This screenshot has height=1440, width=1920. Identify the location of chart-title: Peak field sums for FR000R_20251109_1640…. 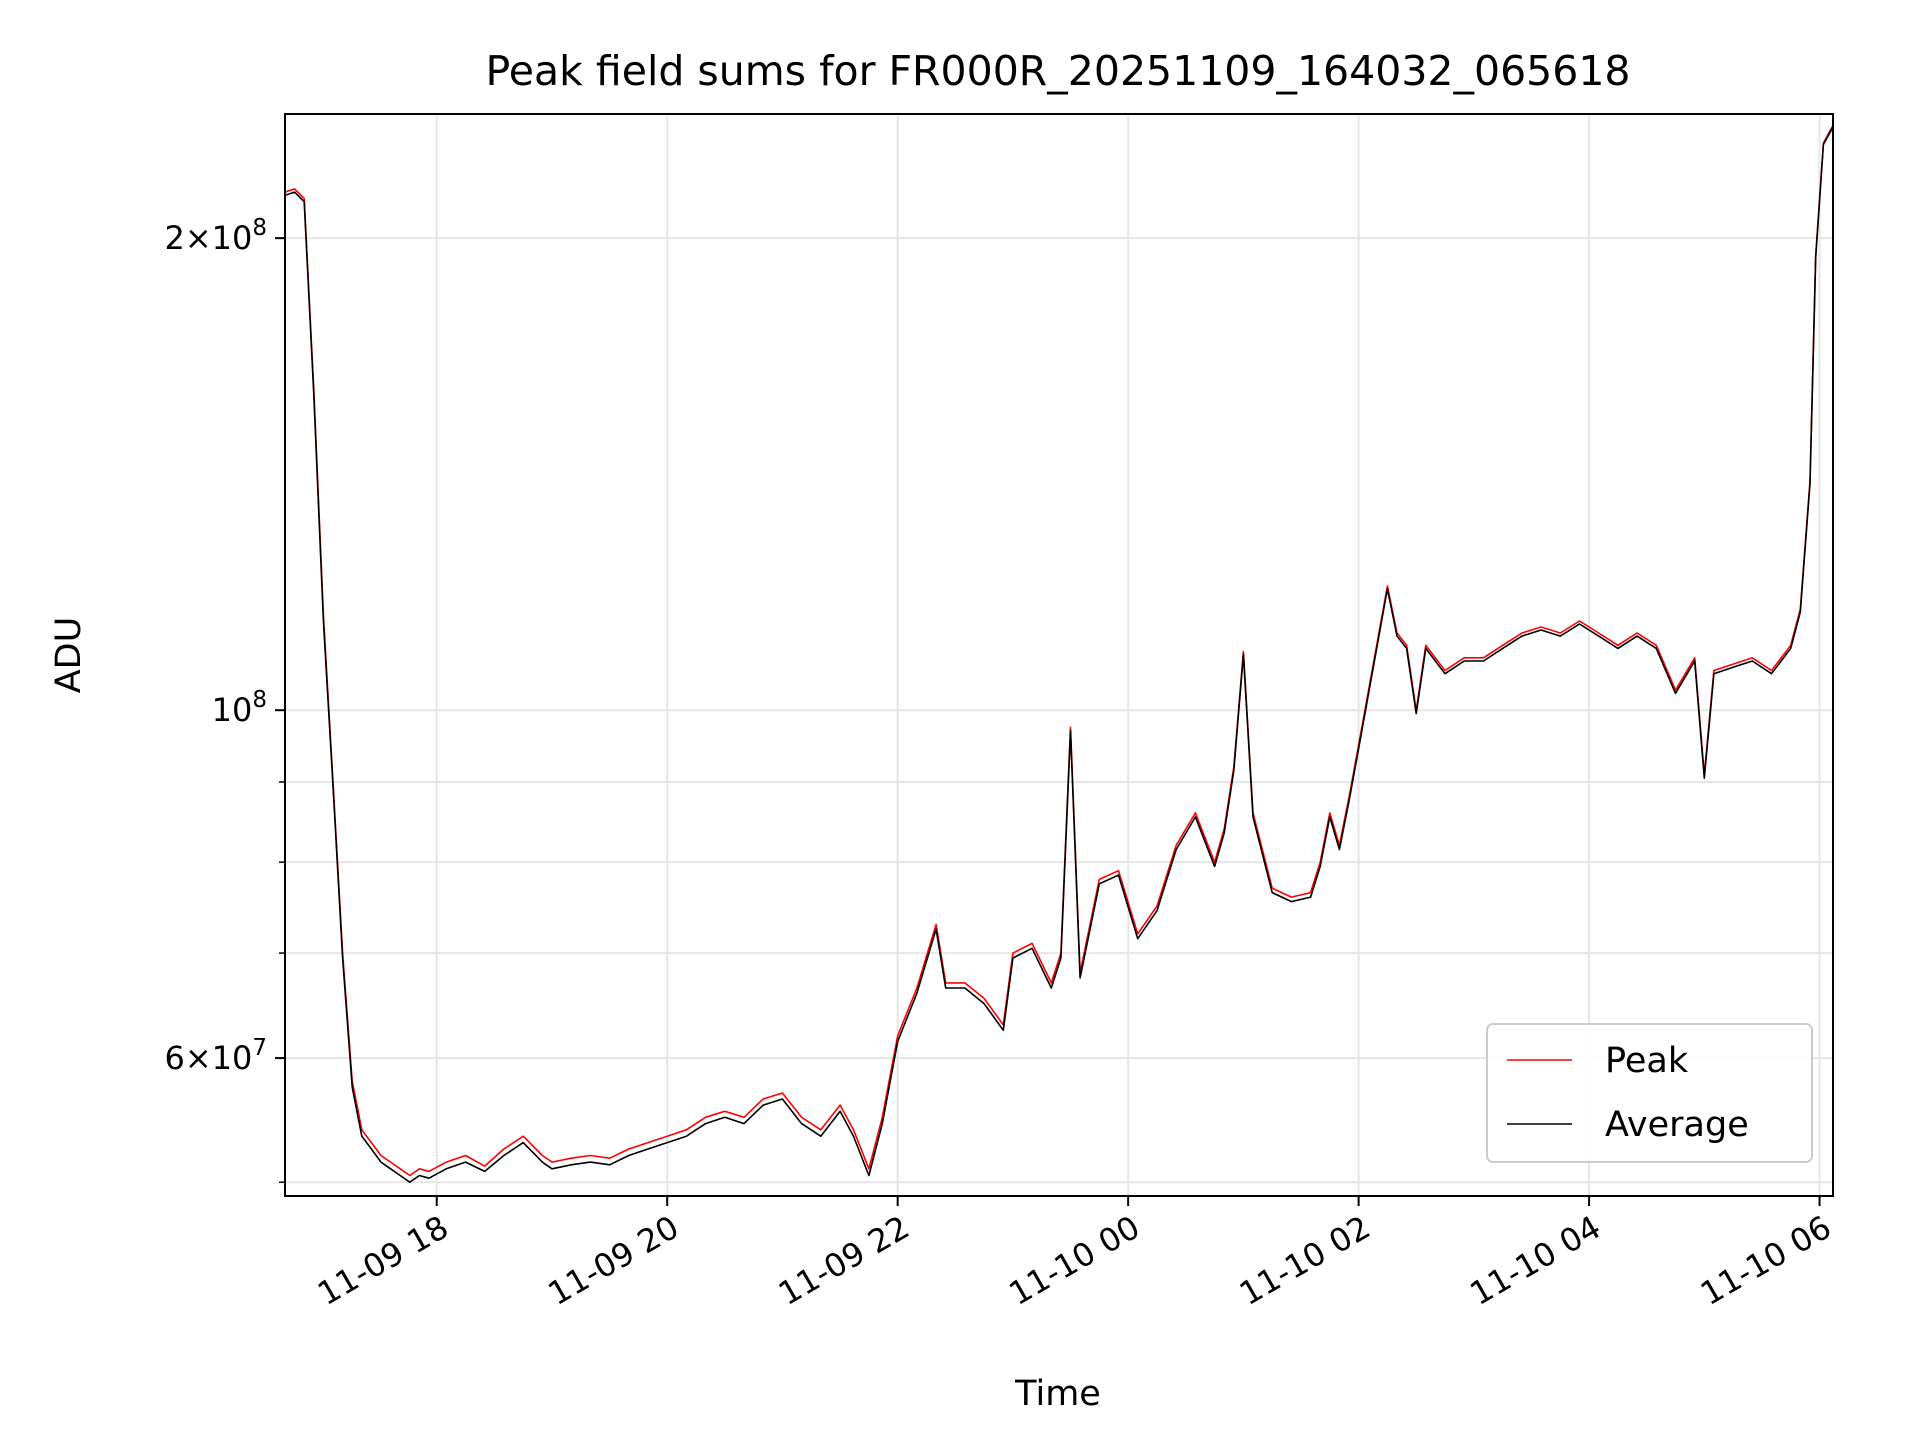
(1058, 71).